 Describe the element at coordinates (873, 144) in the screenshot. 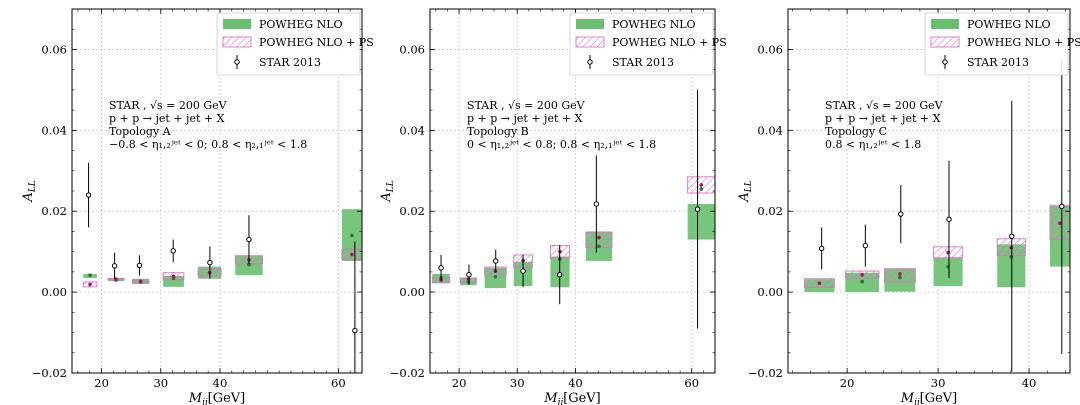

I see `annotation-line-4: 0.8 < η₁,₂ʲᵉᵗ < 1.8` at that location.